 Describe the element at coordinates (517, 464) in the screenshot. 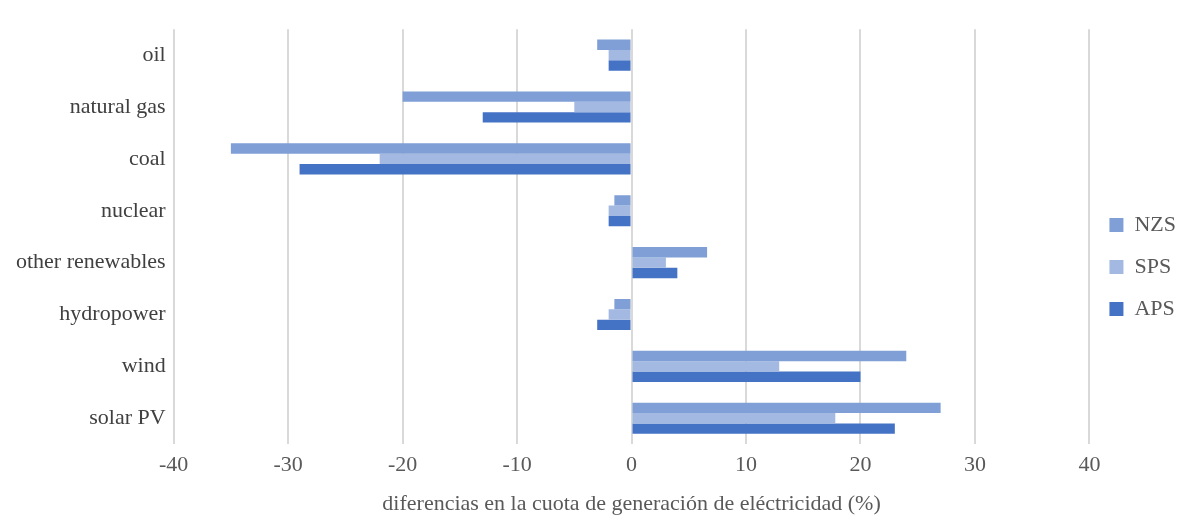

I see `x-tick-label: -10` at that location.